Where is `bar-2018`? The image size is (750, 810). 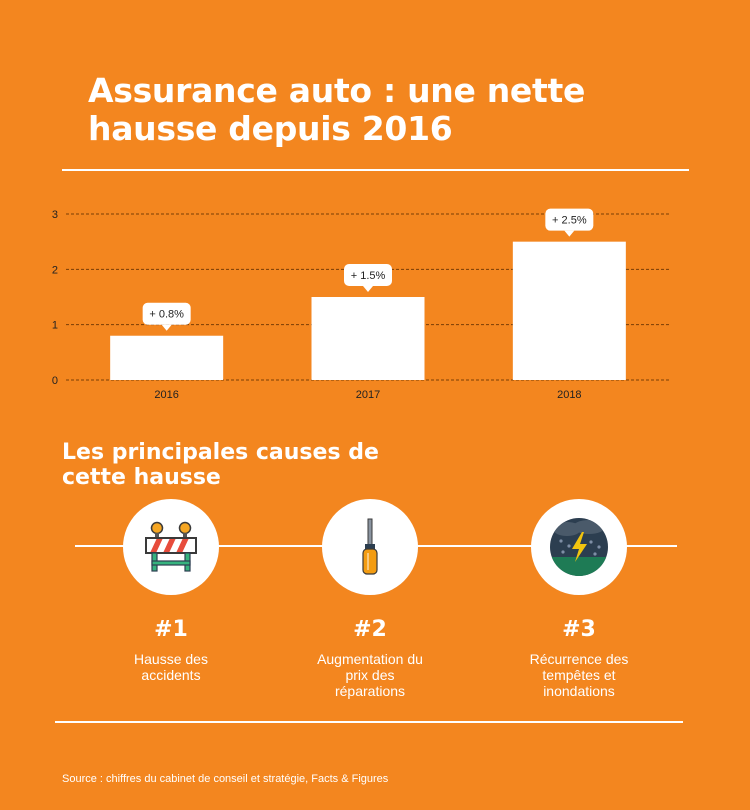 bar-2018 is located at coordinates (569, 310).